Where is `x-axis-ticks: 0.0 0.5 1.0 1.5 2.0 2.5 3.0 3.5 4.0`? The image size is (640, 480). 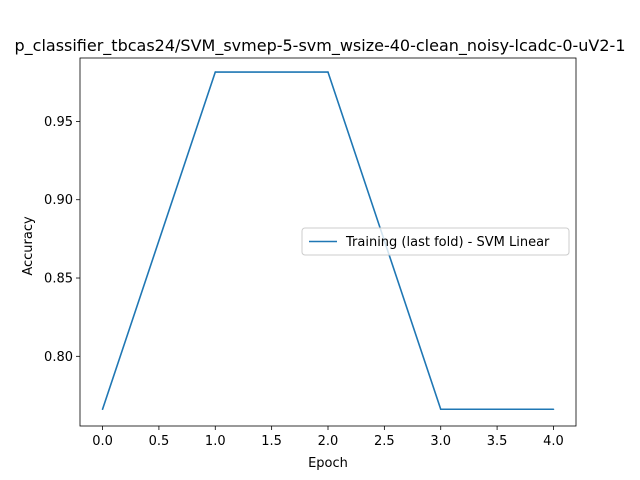
x-axis-ticks: 0.0 0.5 1.0 1.5 2.0 2.5 3.0 3.5 4.0 is located at coordinates (328, 437).